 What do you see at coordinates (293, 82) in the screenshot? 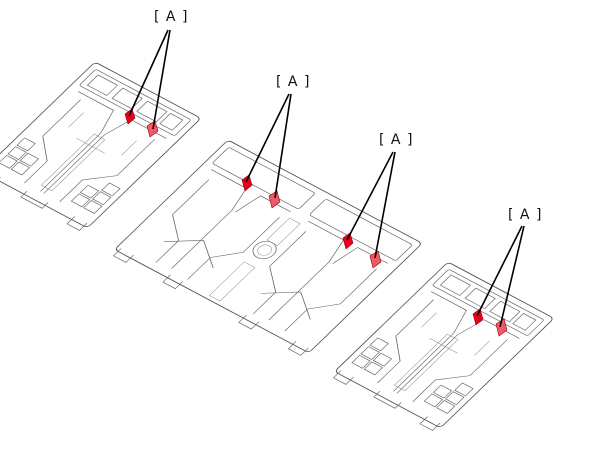
I see `callout-label-2: [ A ]` at bounding box center [293, 82].